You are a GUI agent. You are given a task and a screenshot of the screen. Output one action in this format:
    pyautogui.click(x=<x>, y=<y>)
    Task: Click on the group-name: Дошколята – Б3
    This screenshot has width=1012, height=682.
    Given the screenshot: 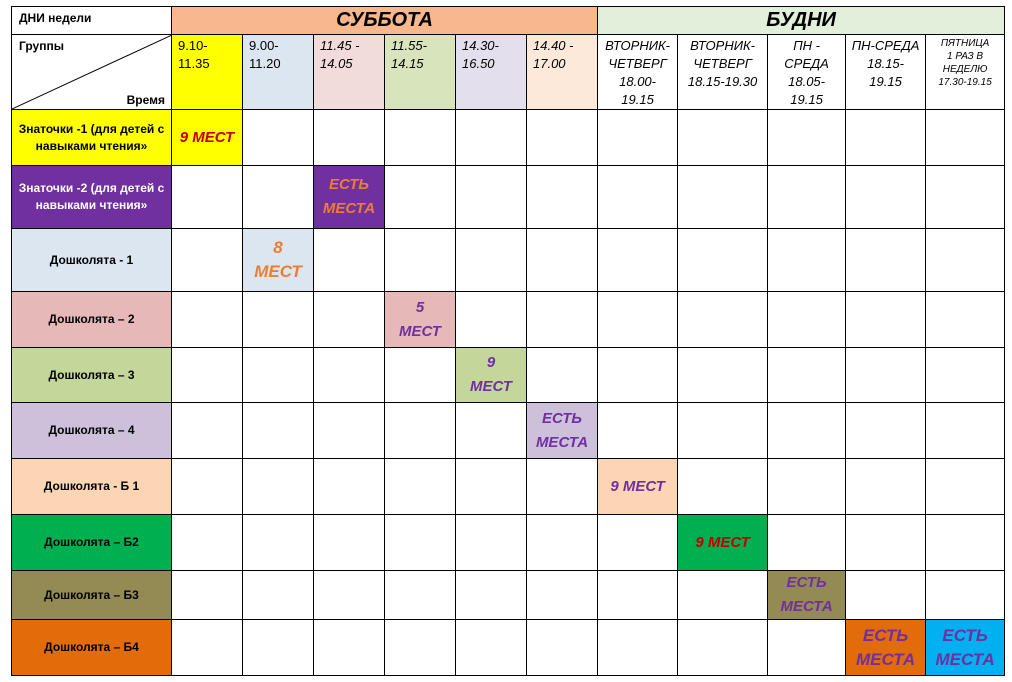 What is the action you would take?
    pyautogui.click(x=91, y=595)
    